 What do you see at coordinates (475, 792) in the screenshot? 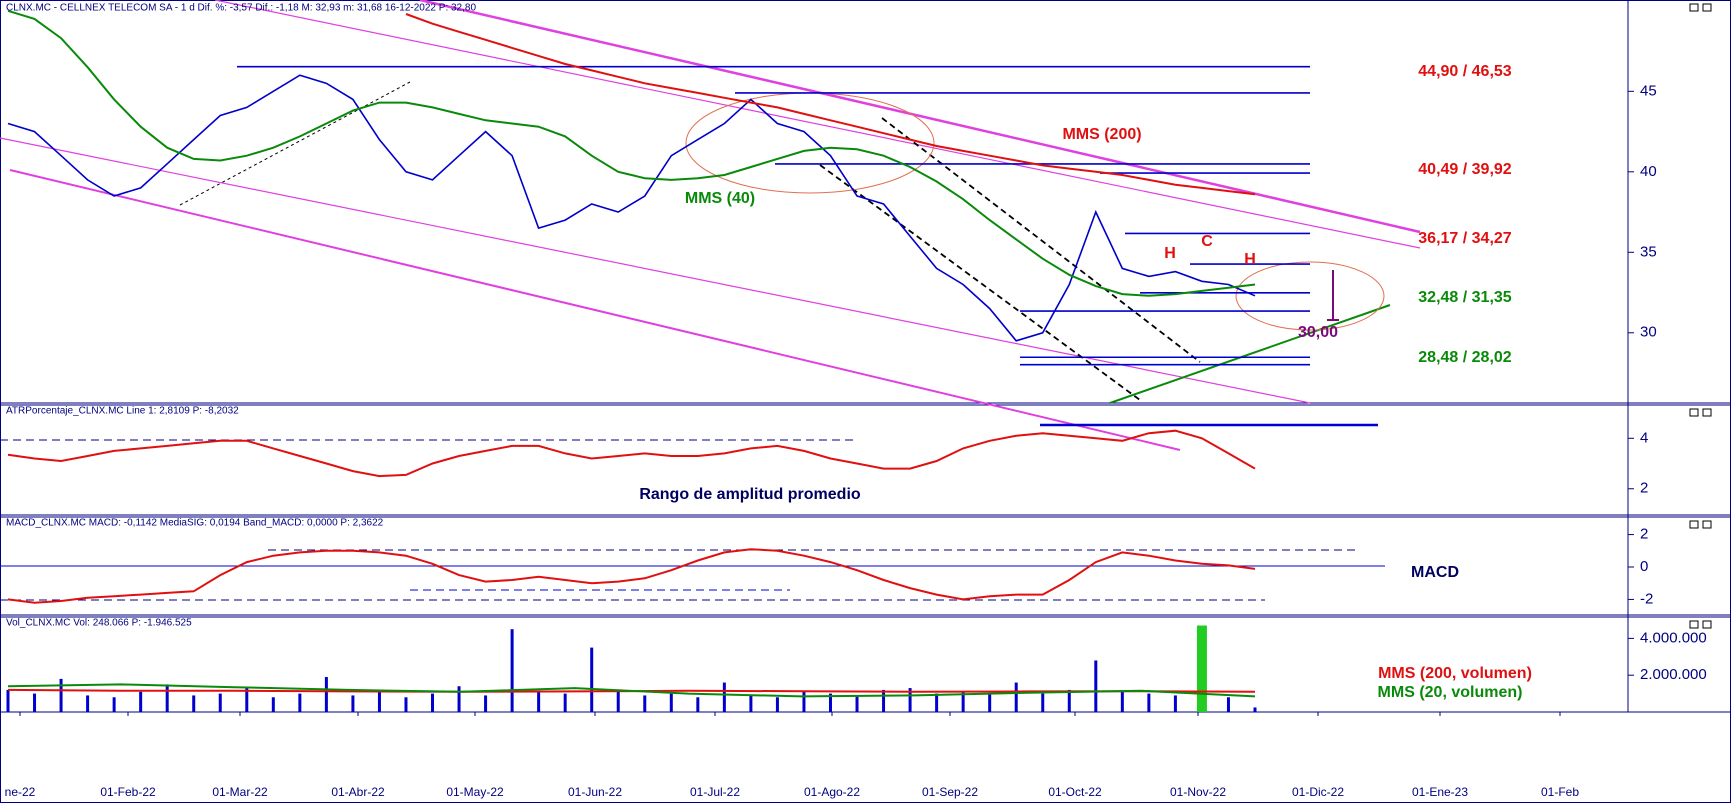
I see `x-tick-label: 01-May-22` at bounding box center [475, 792].